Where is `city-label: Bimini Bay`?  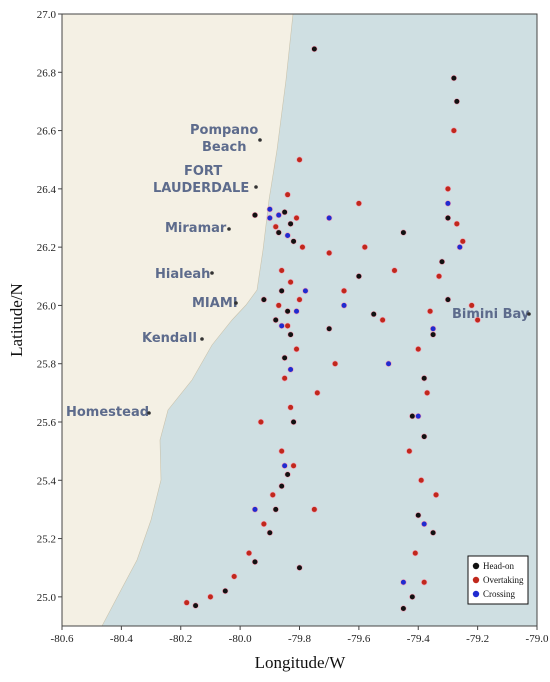
city-label: Bimini Bay is located at coordinates (491, 314).